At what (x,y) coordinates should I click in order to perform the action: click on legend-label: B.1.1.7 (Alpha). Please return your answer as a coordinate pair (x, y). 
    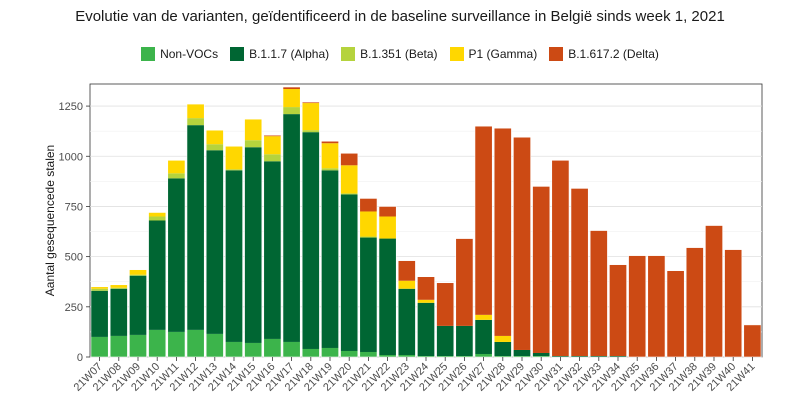
    Looking at the image, I should click on (289, 54).